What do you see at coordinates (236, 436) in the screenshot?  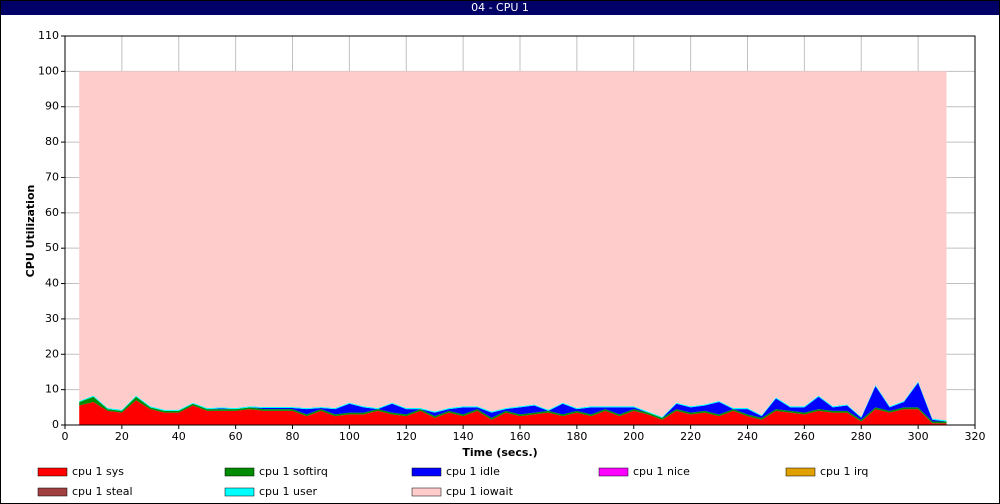 I see `x-tick-label: 60` at bounding box center [236, 436].